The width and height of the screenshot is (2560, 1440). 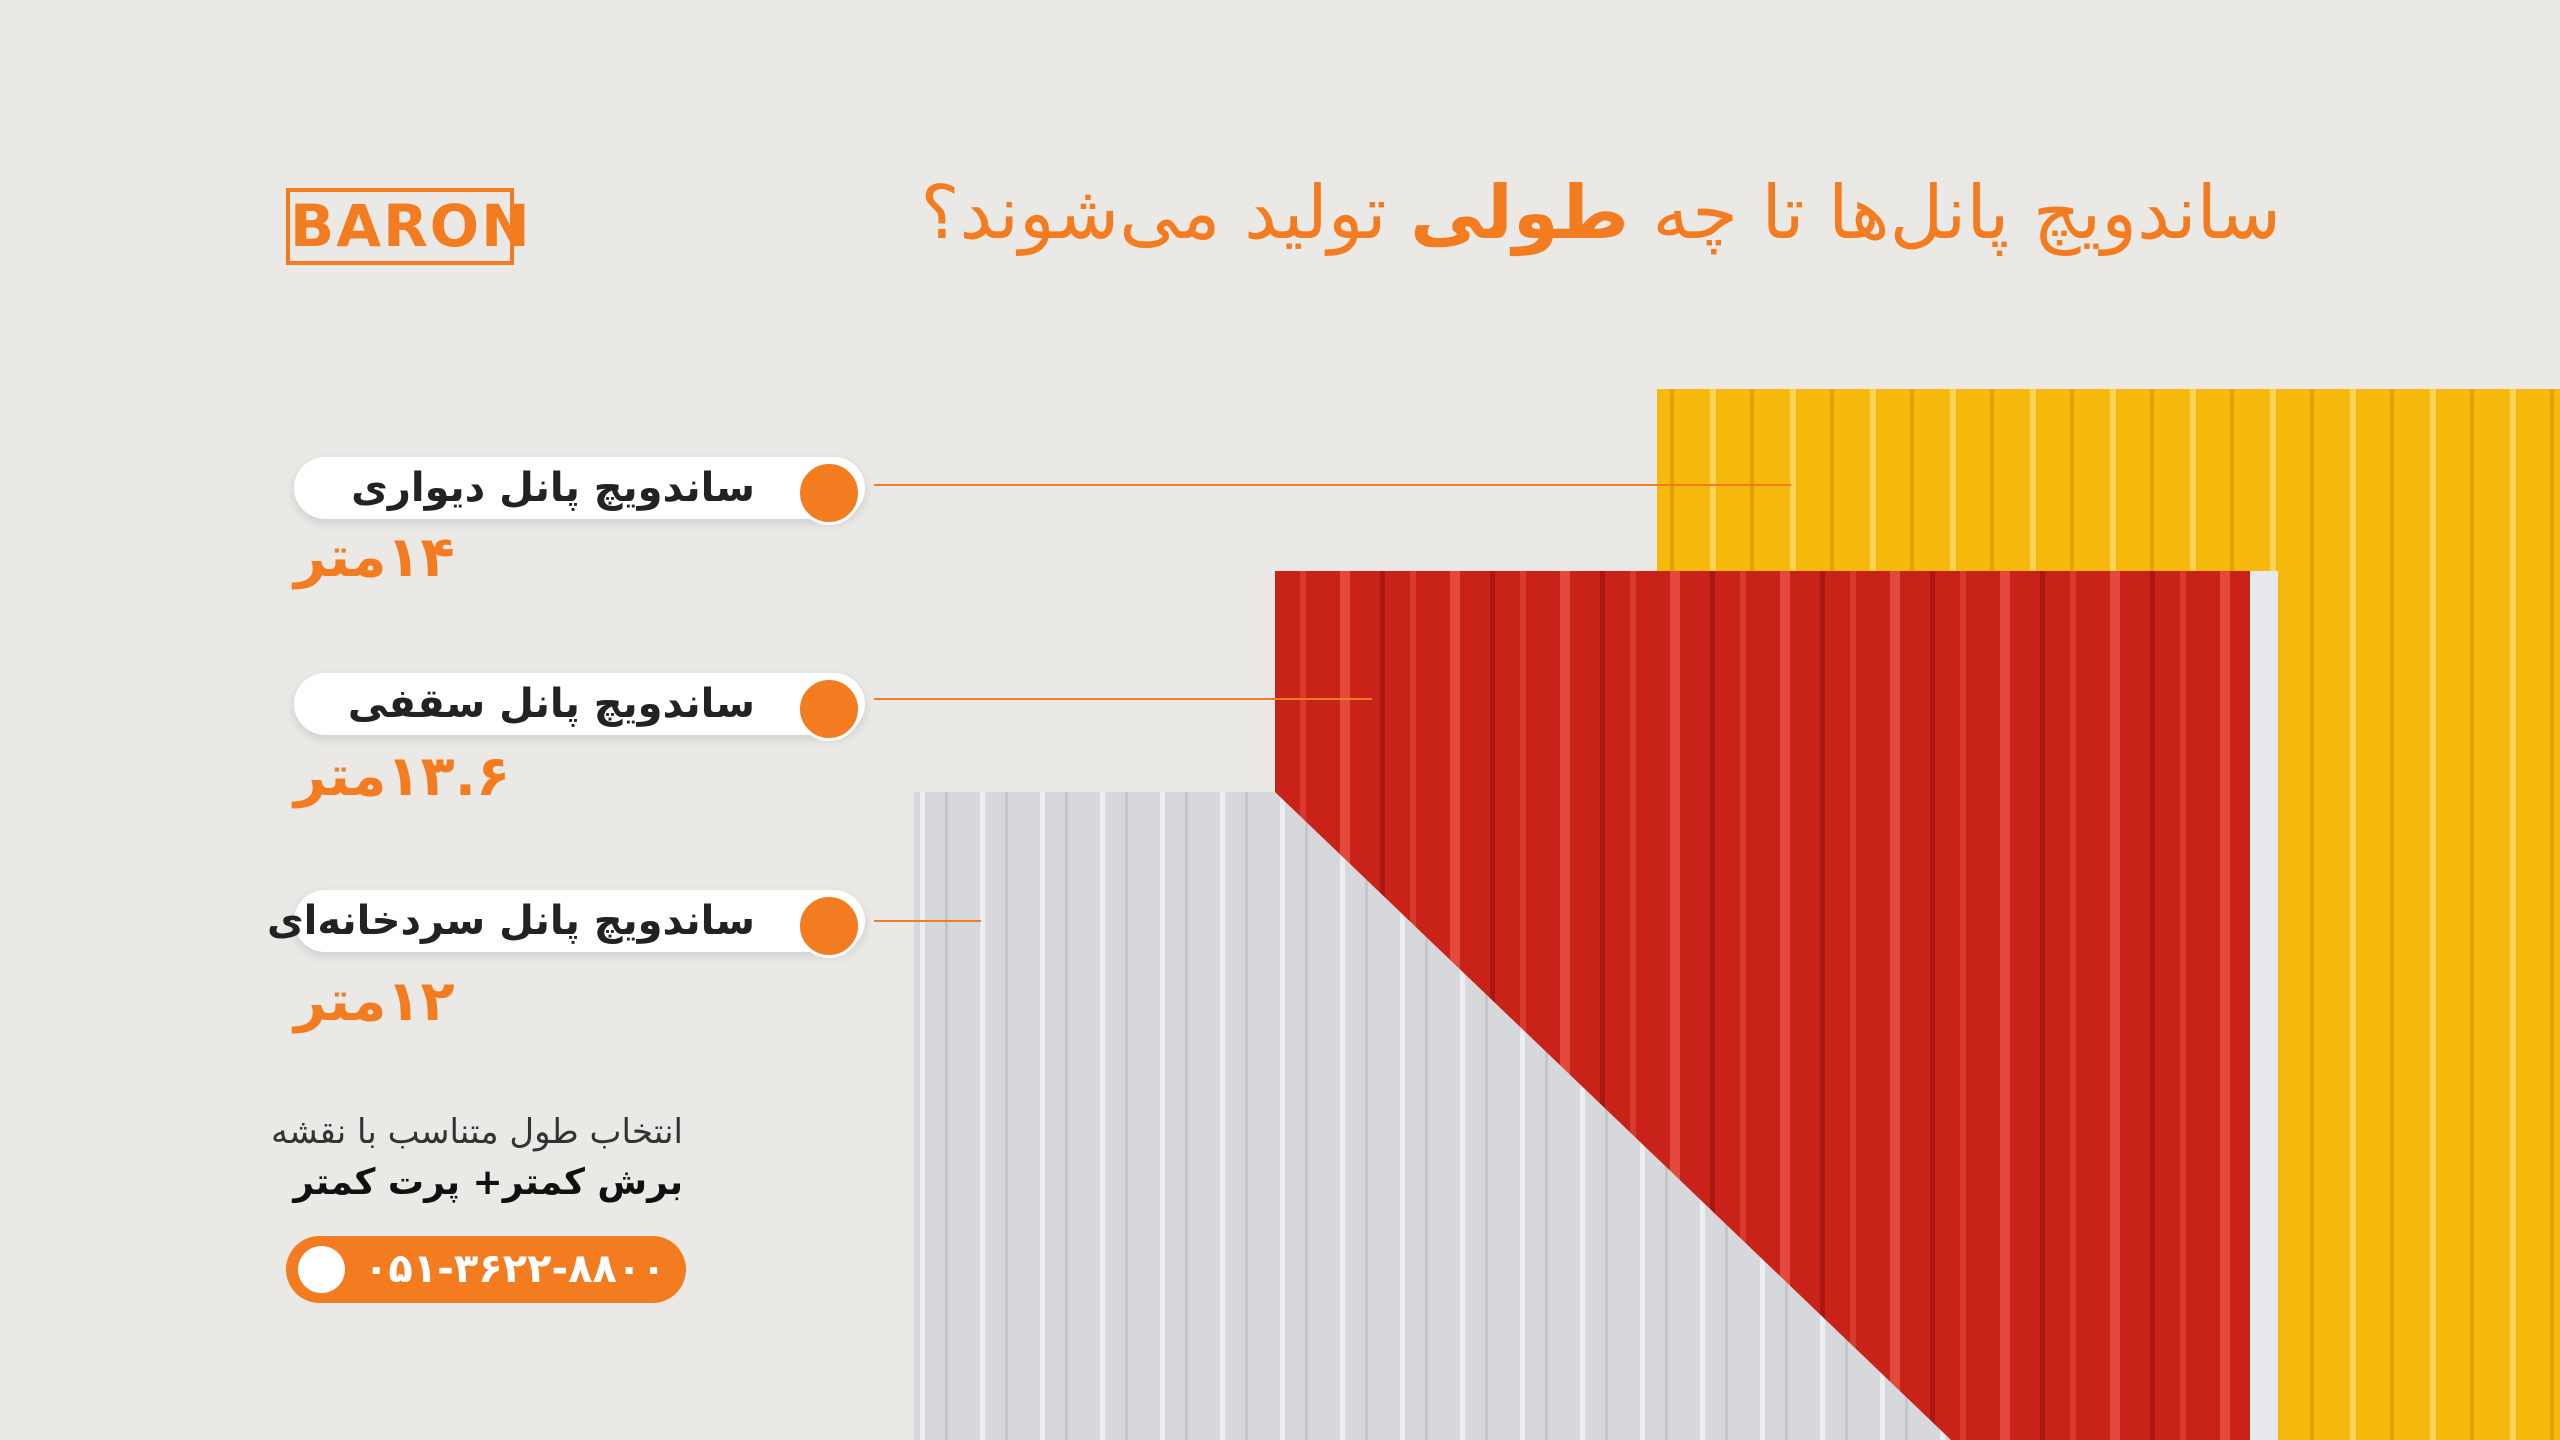 I want to click on item-label: ساندویچ پانل سردخانه‌ای, so click(x=510, y=921).